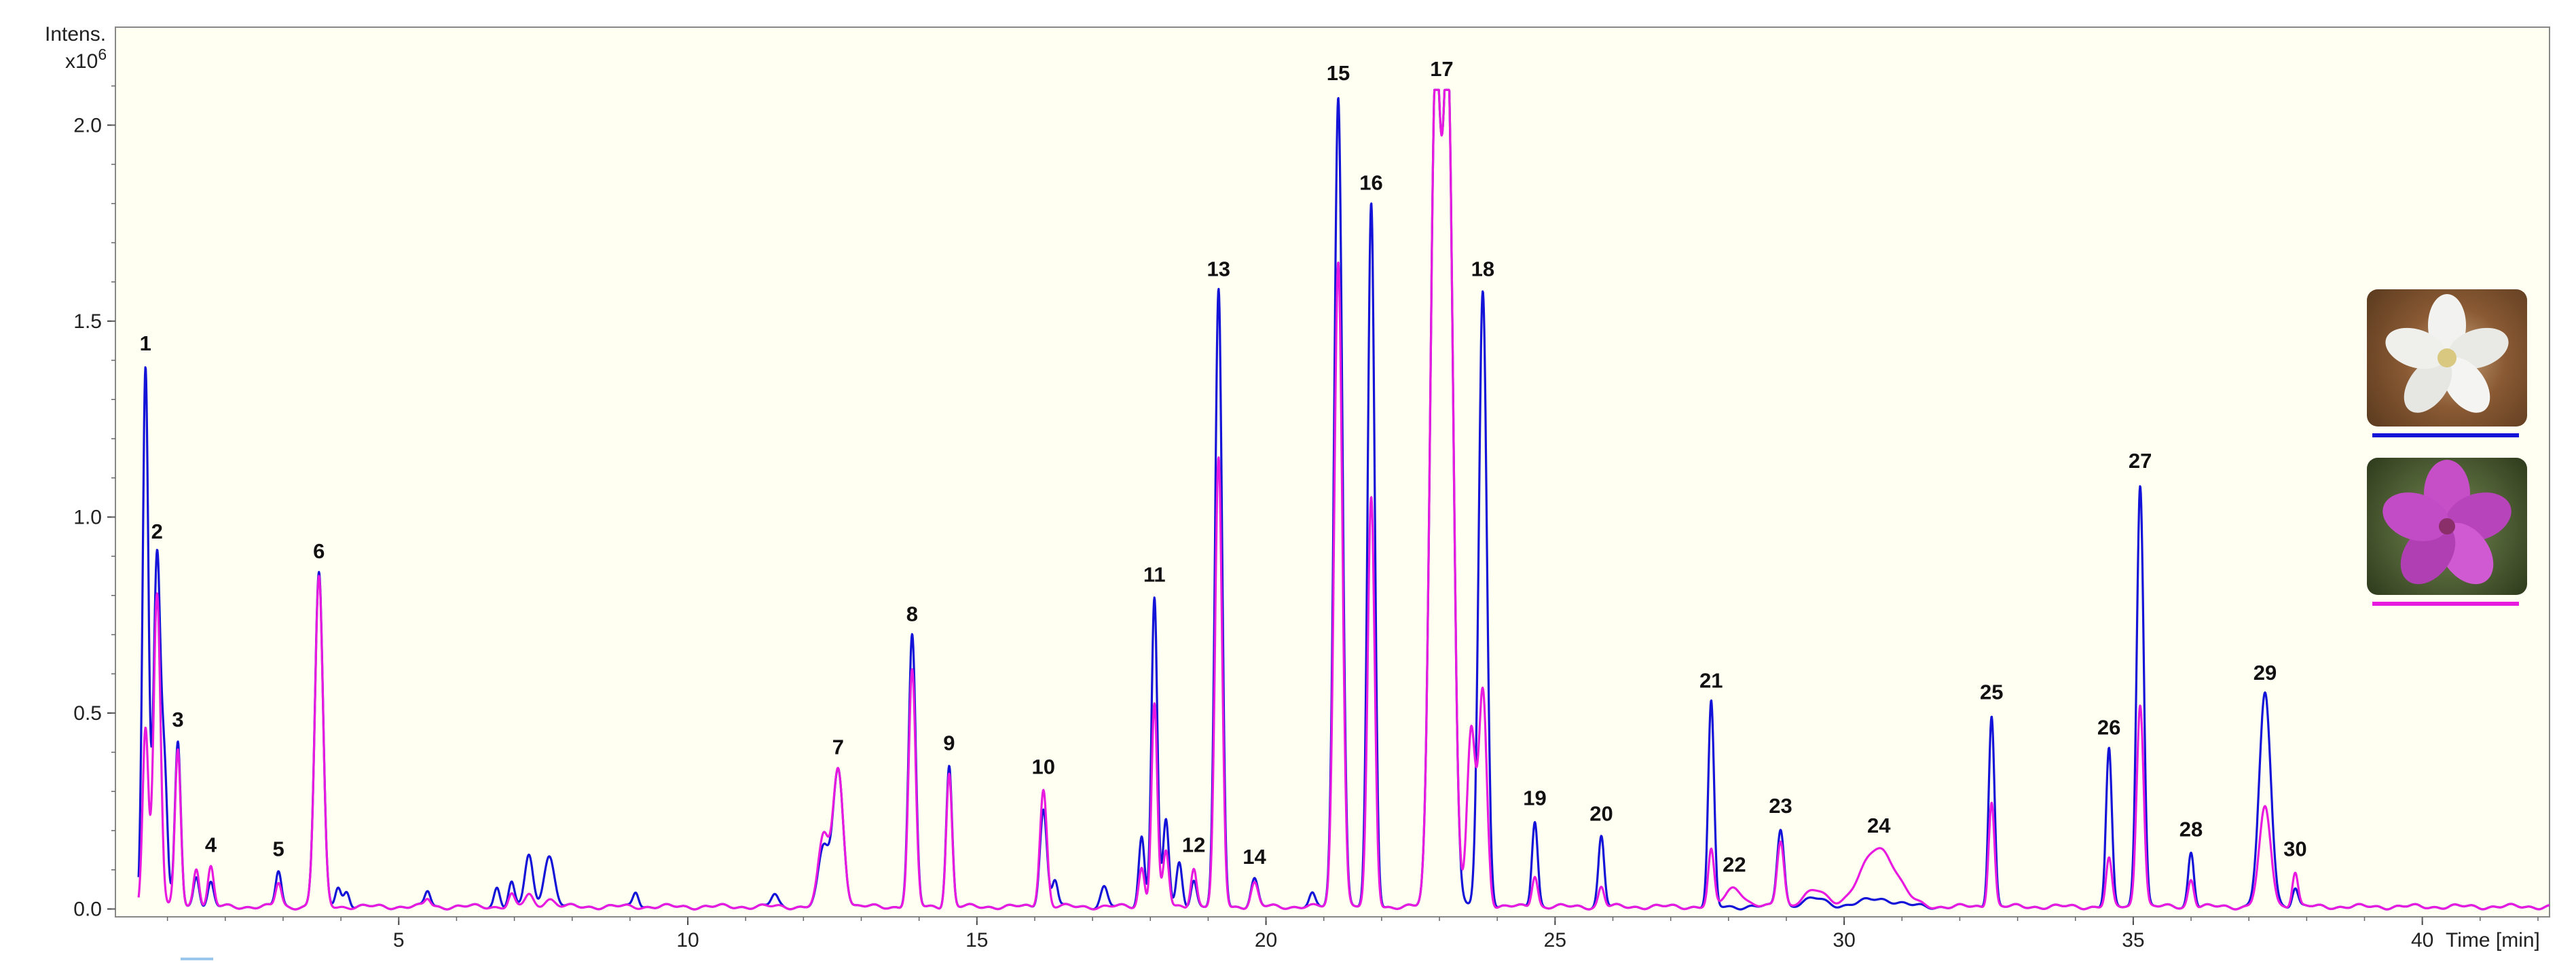  What do you see at coordinates (1555, 940) in the screenshot?
I see `x-tick-label: 25` at bounding box center [1555, 940].